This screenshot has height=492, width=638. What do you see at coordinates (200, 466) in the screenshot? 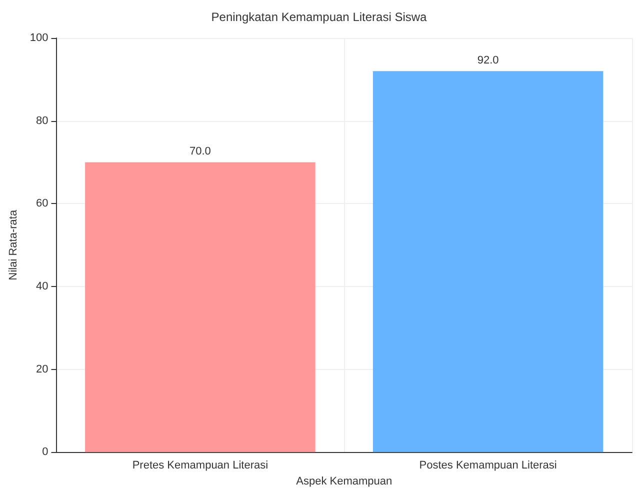
I see `x-tick-label: Pretes Kemampuan Literasi` at bounding box center [200, 466].